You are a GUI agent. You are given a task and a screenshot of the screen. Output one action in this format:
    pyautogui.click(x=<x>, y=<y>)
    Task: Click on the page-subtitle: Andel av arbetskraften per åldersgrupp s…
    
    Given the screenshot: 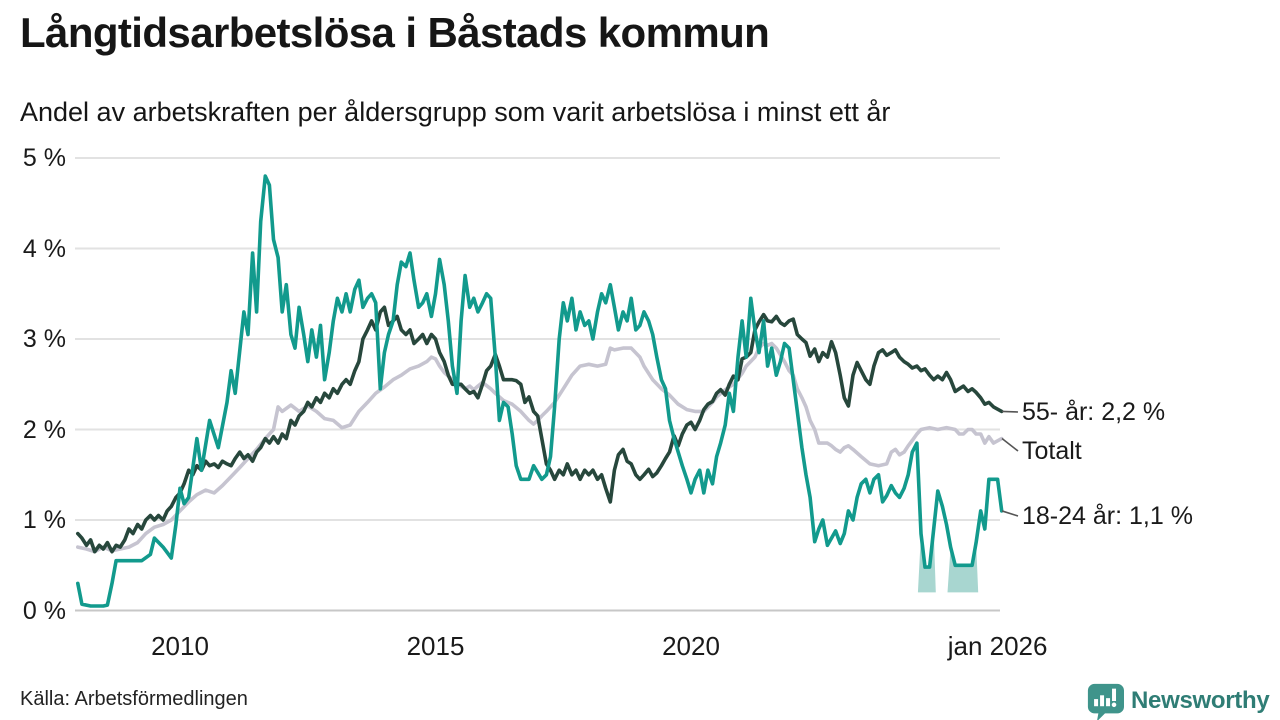 What is the action you would take?
    pyautogui.click(x=455, y=112)
    